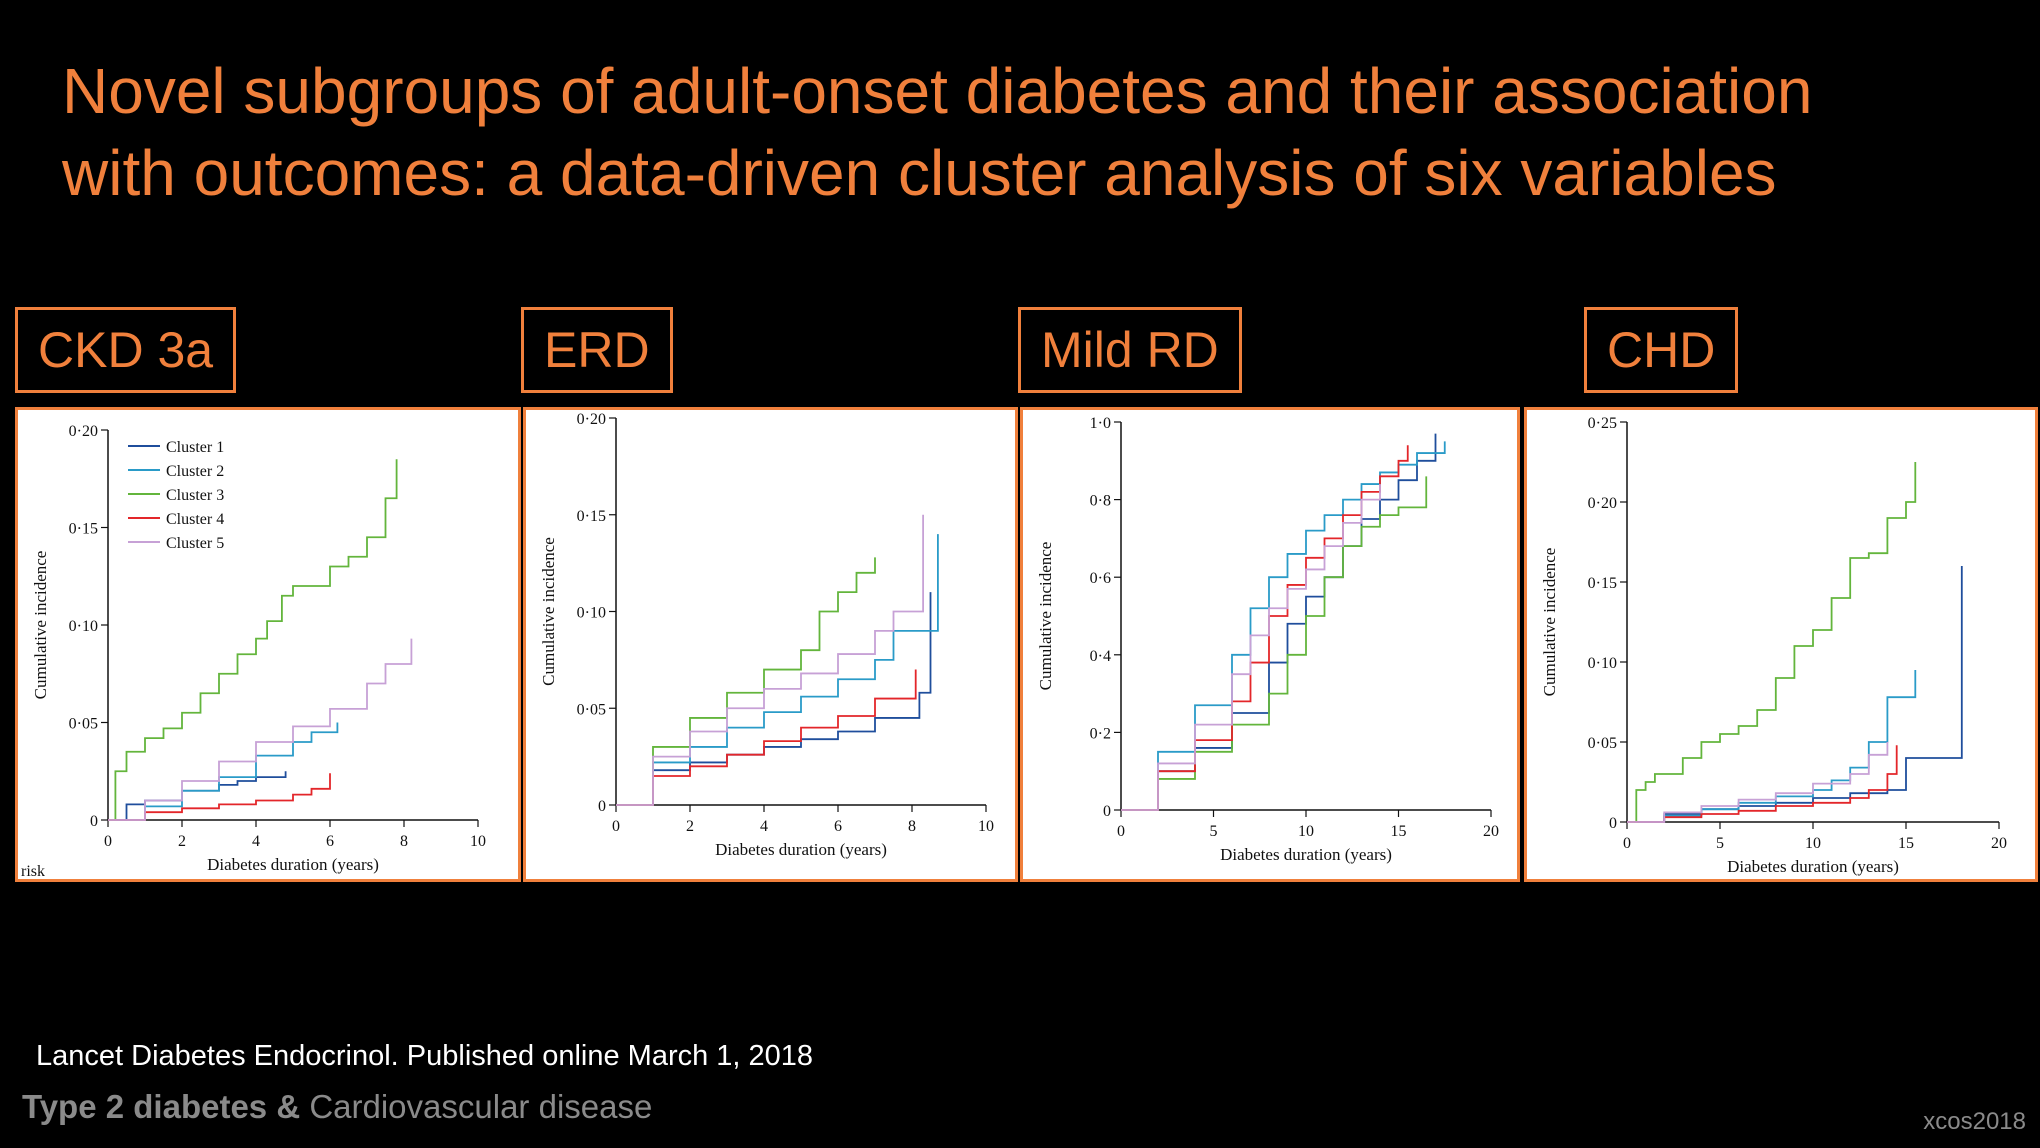  I want to click on y-tick-label: 1·0, so click(1100, 423).